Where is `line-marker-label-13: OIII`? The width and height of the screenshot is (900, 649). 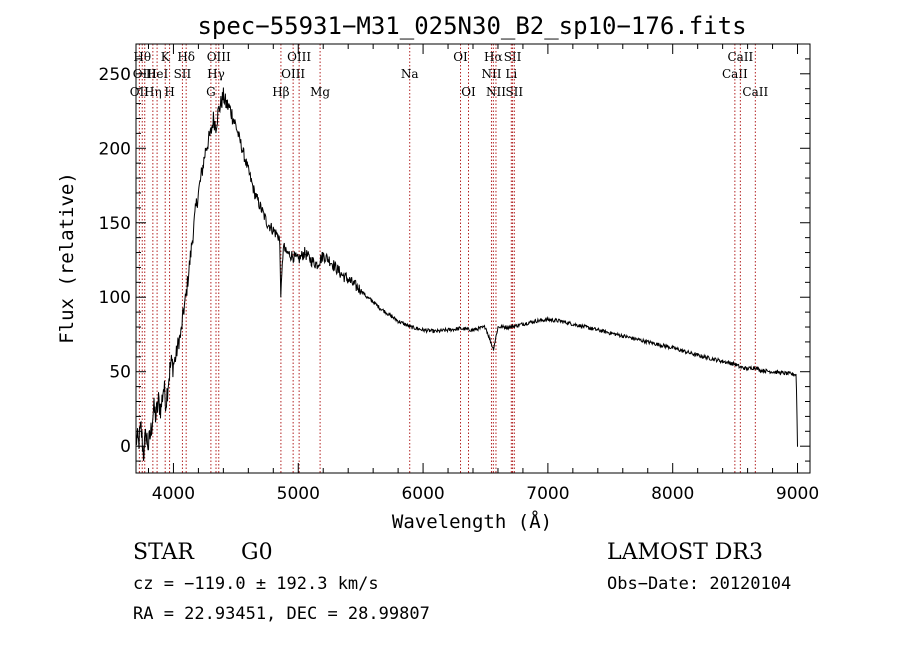
line-marker-label-13: OIII is located at coordinates (293, 74).